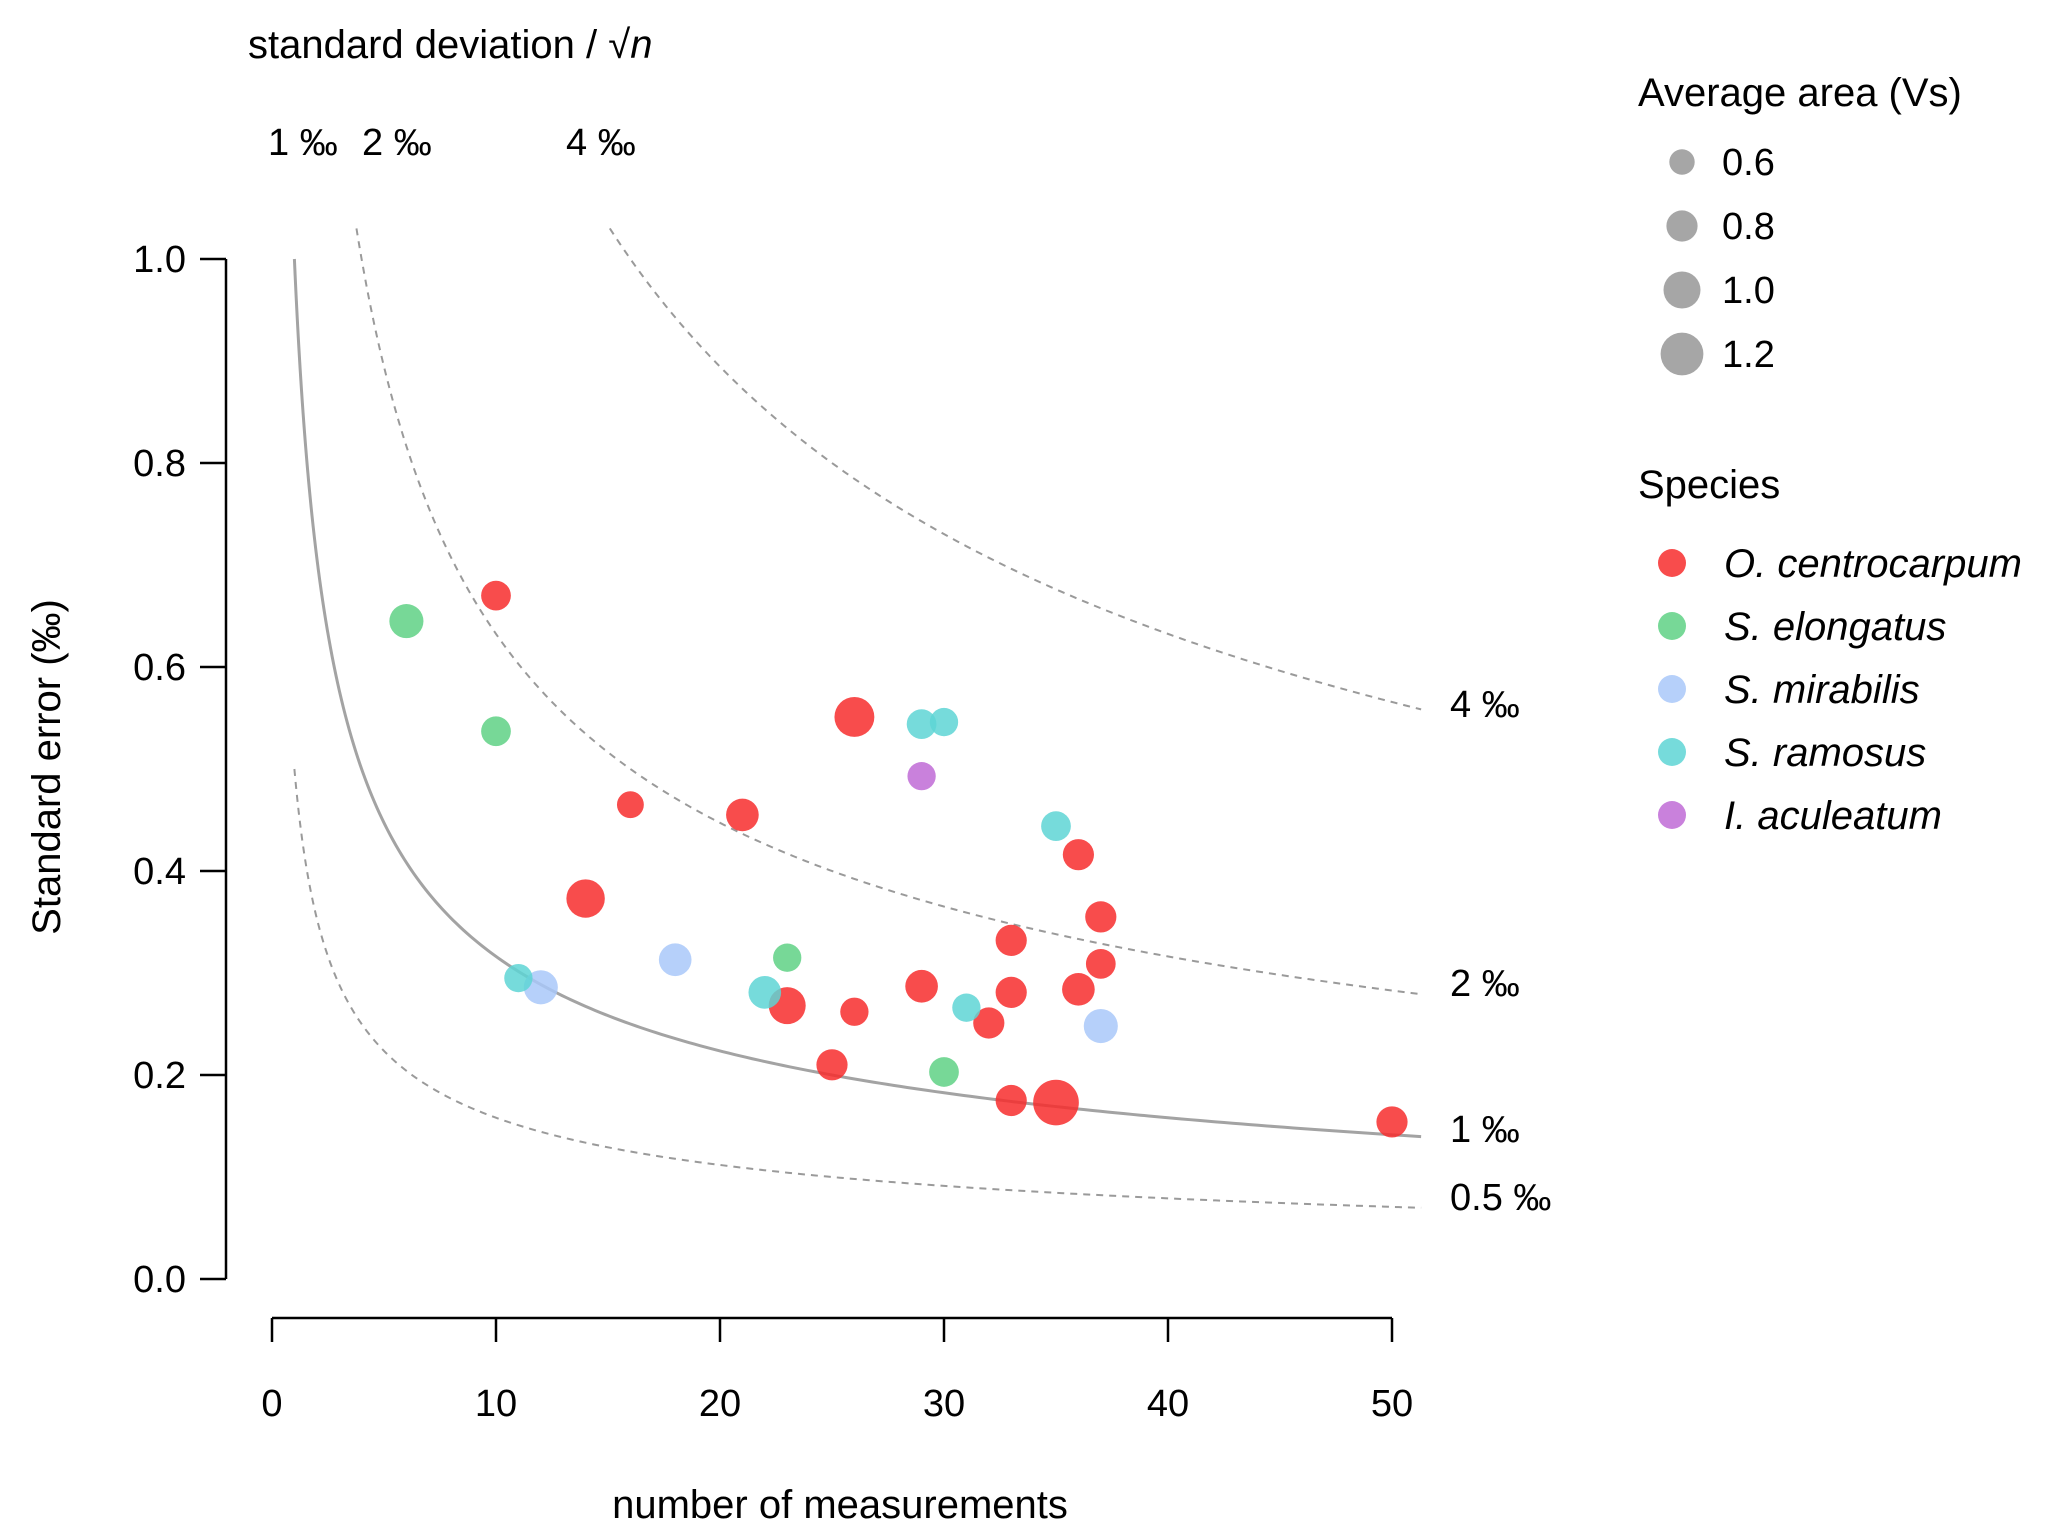  Describe the element at coordinates (944, 1404) in the screenshot. I see `x-tick-label: 30` at that location.